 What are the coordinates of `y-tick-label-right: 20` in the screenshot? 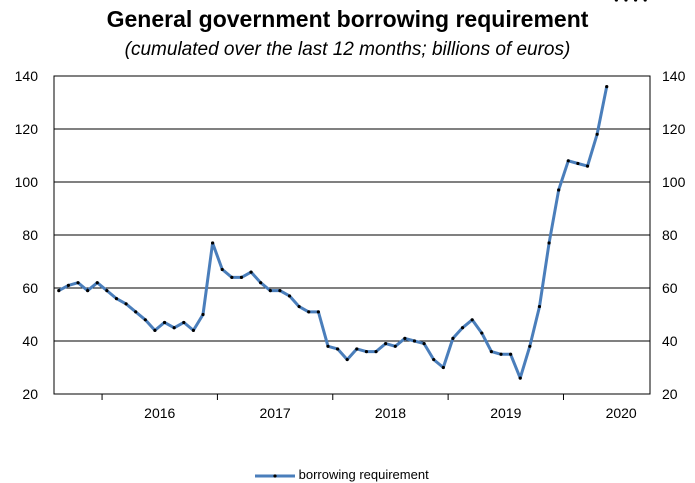 It's located at (670, 394).